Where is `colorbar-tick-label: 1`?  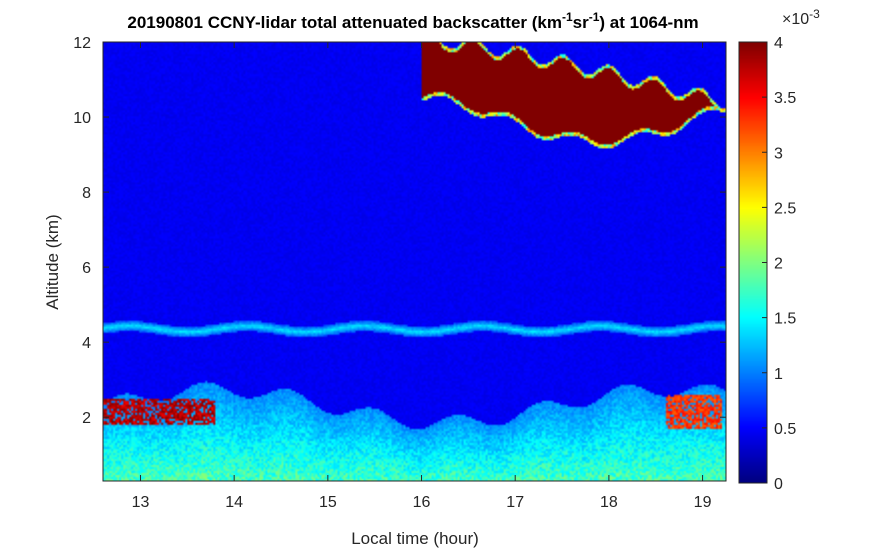 colorbar-tick-label: 1 is located at coordinates (778, 374).